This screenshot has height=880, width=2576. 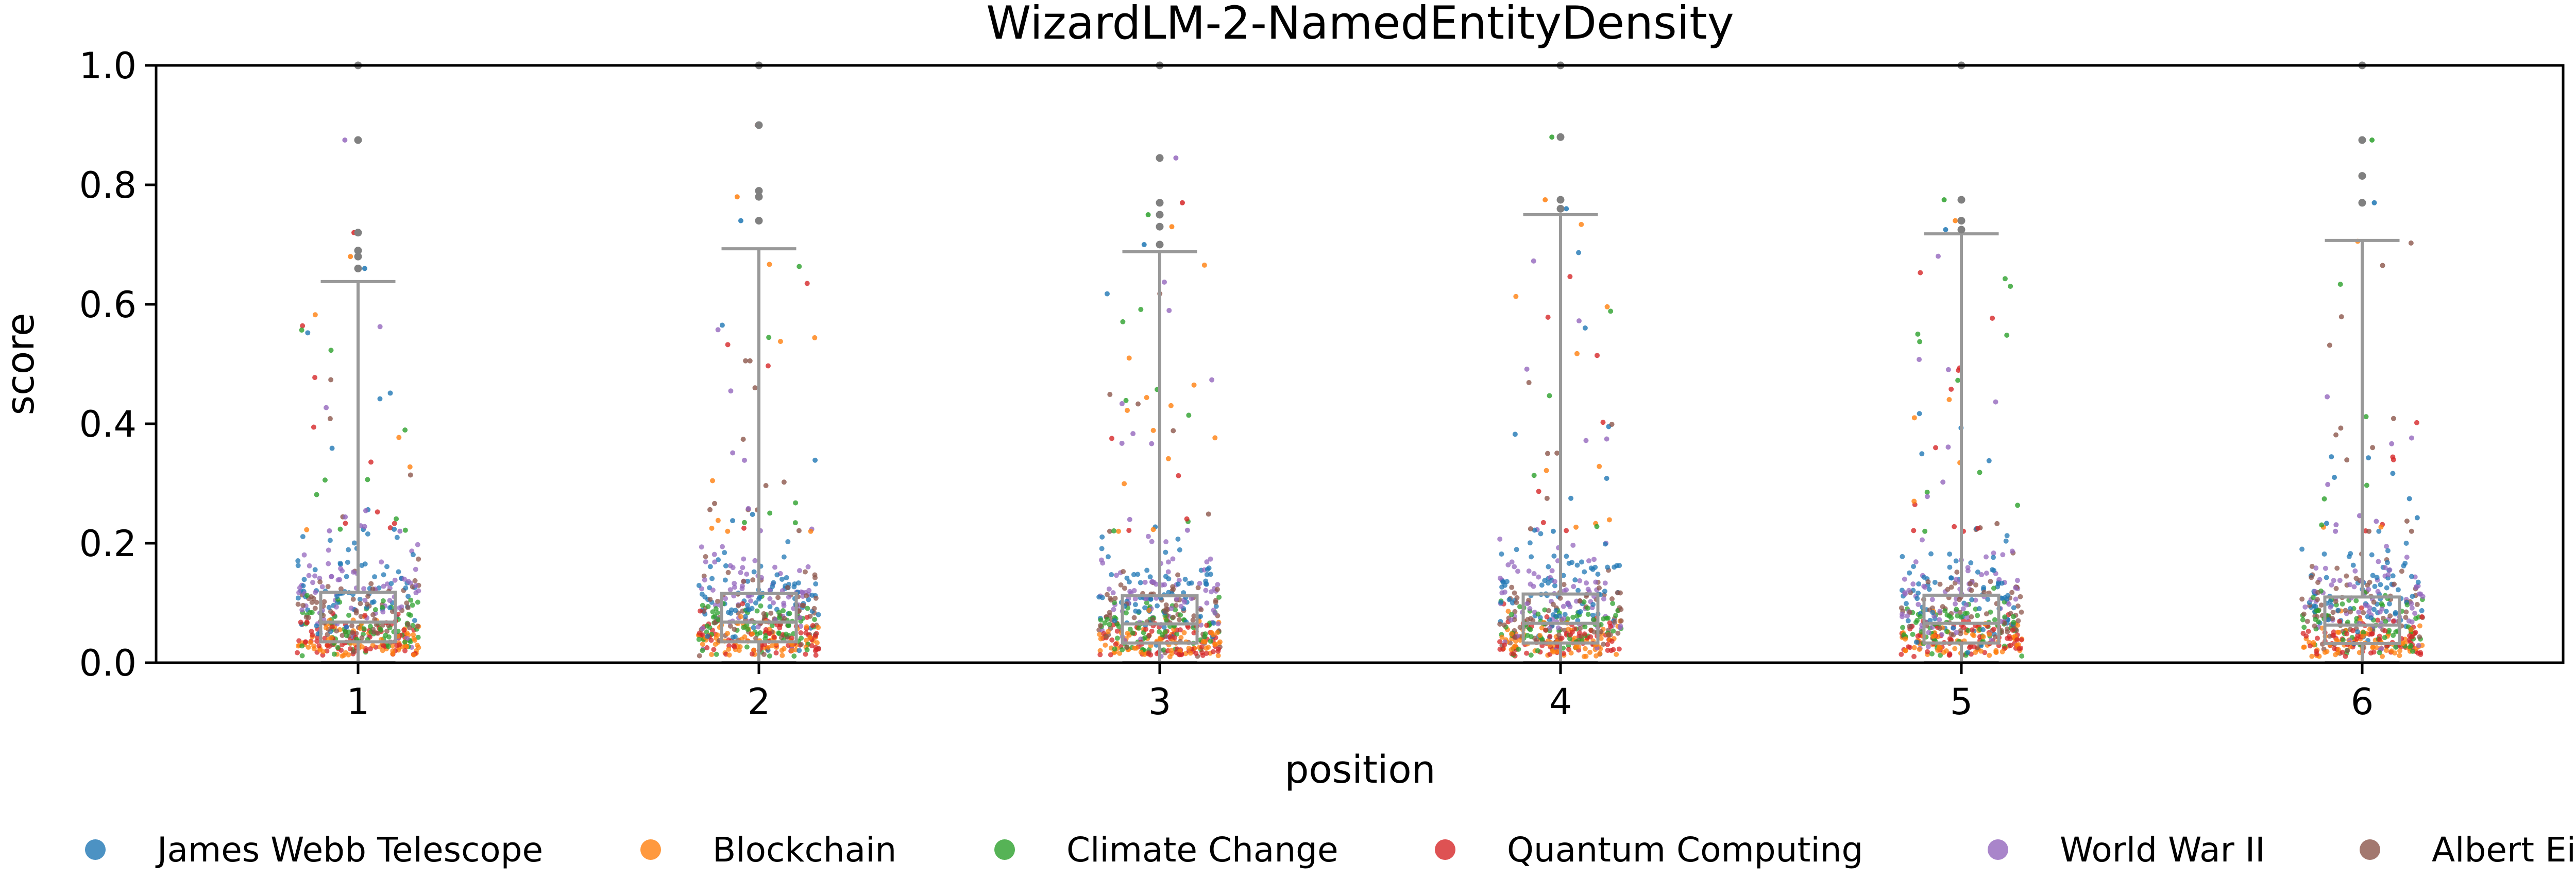 What do you see at coordinates (1360, 693) in the screenshot?
I see `x-axis: 1 2 3 4 5 6` at bounding box center [1360, 693].